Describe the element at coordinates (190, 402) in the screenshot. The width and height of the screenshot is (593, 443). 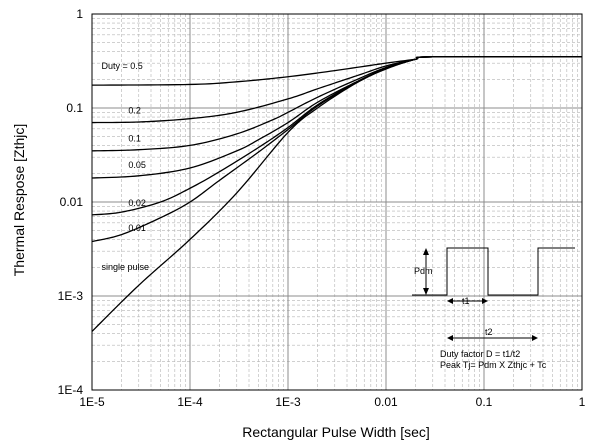
I see `x-tick-label: 1E-4` at that location.